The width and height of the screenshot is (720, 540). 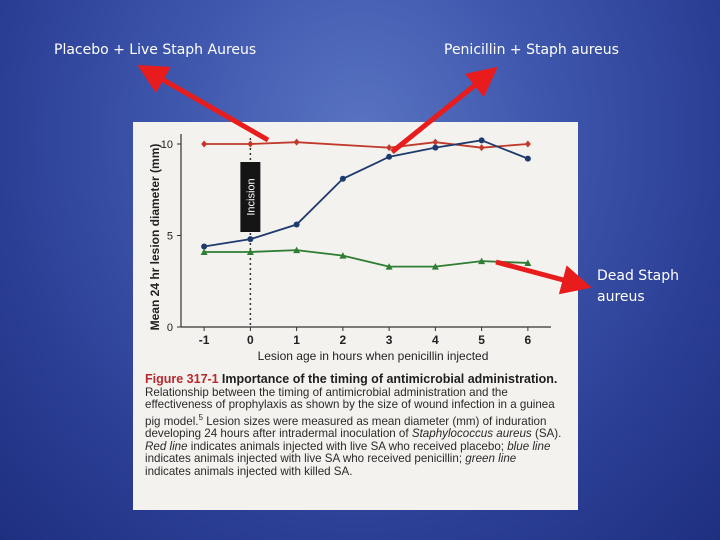 What do you see at coordinates (200, 417) in the screenshot?
I see `caption-superscript: 5` at bounding box center [200, 417].